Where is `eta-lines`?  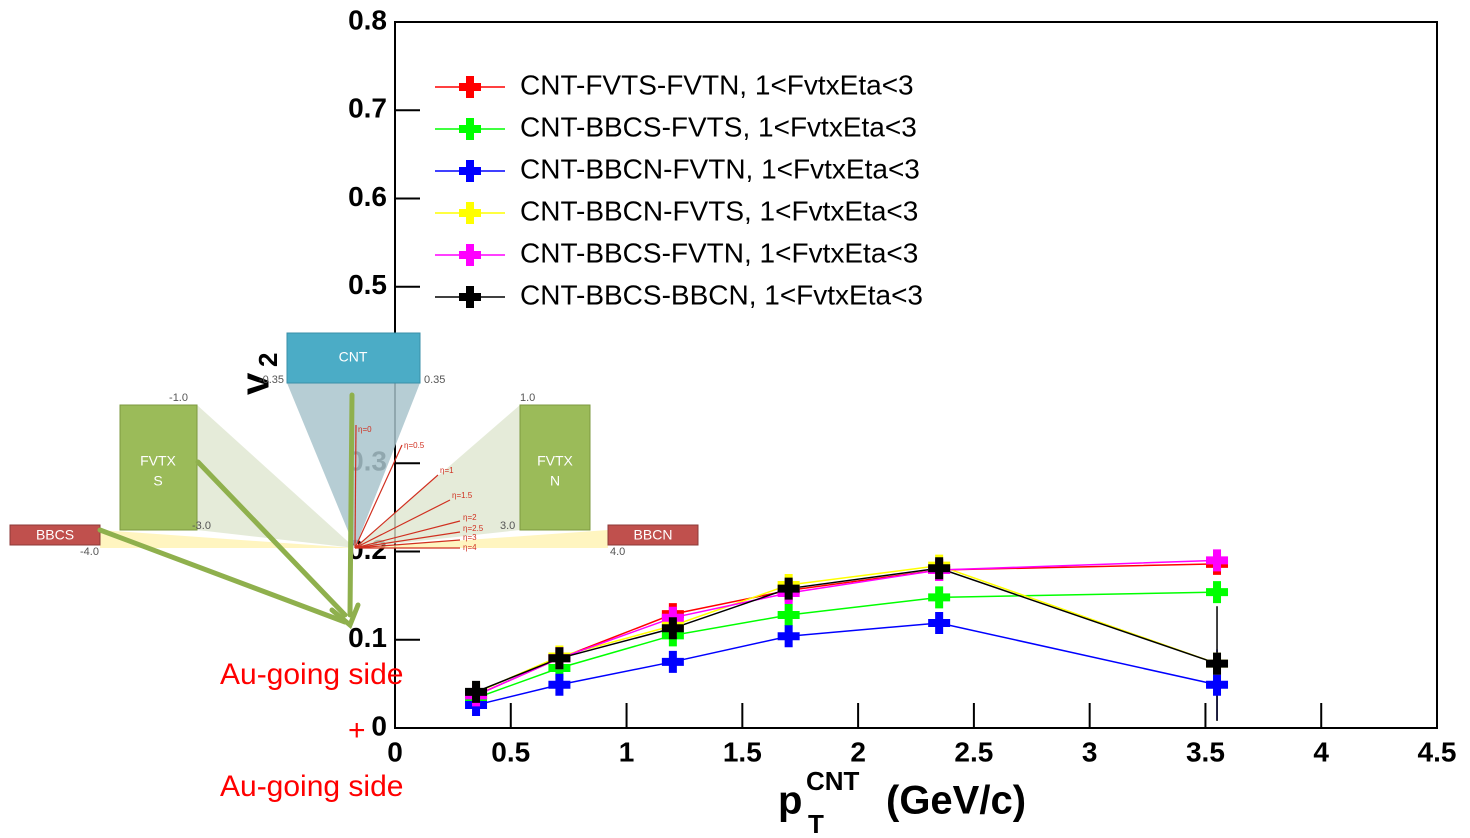 eta-lines is located at coordinates (407, 486).